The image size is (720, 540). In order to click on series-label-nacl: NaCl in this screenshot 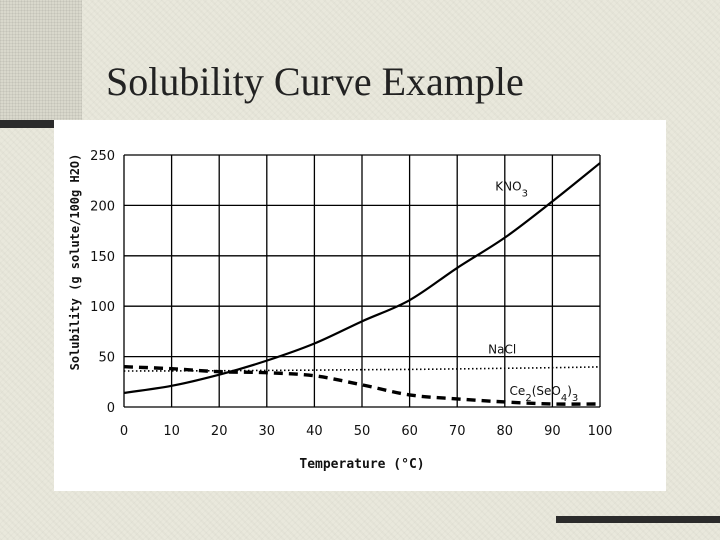, I will do `click(502, 350)`.